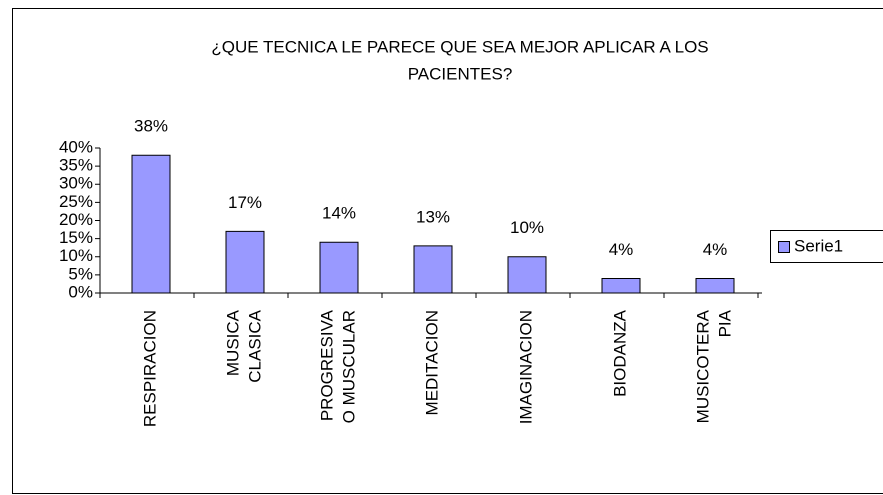 This screenshot has width=883, height=495. Describe the element at coordinates (76, 165) in the screenshot. I see `y-tick-label: 35%` at that location.